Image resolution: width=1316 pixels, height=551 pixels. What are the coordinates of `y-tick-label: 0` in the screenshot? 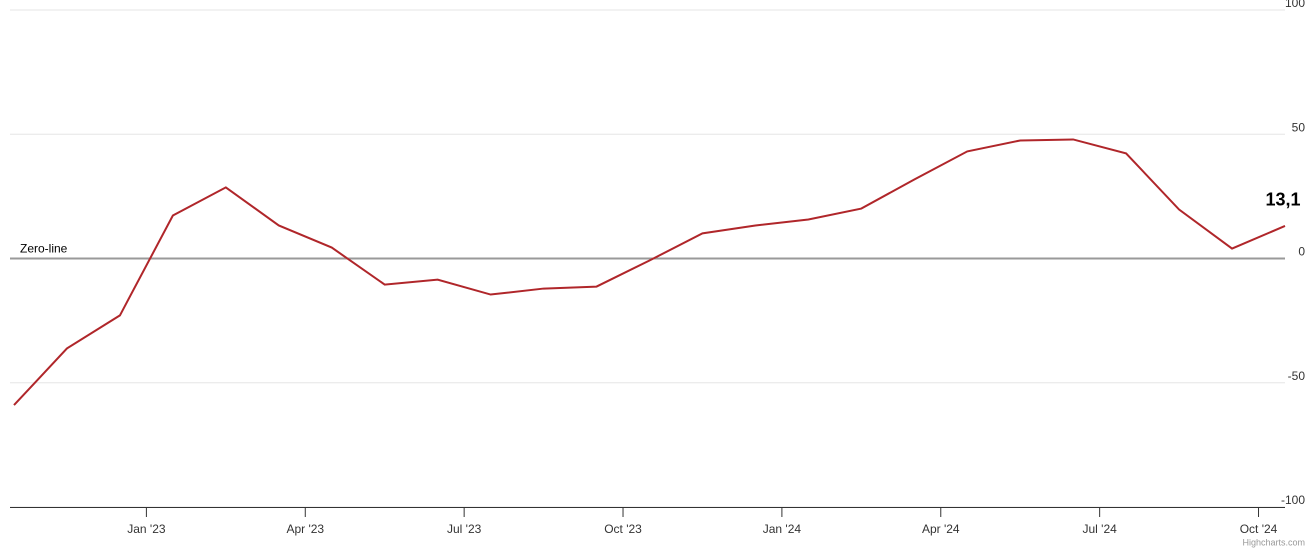 It's located at (1301, 252).